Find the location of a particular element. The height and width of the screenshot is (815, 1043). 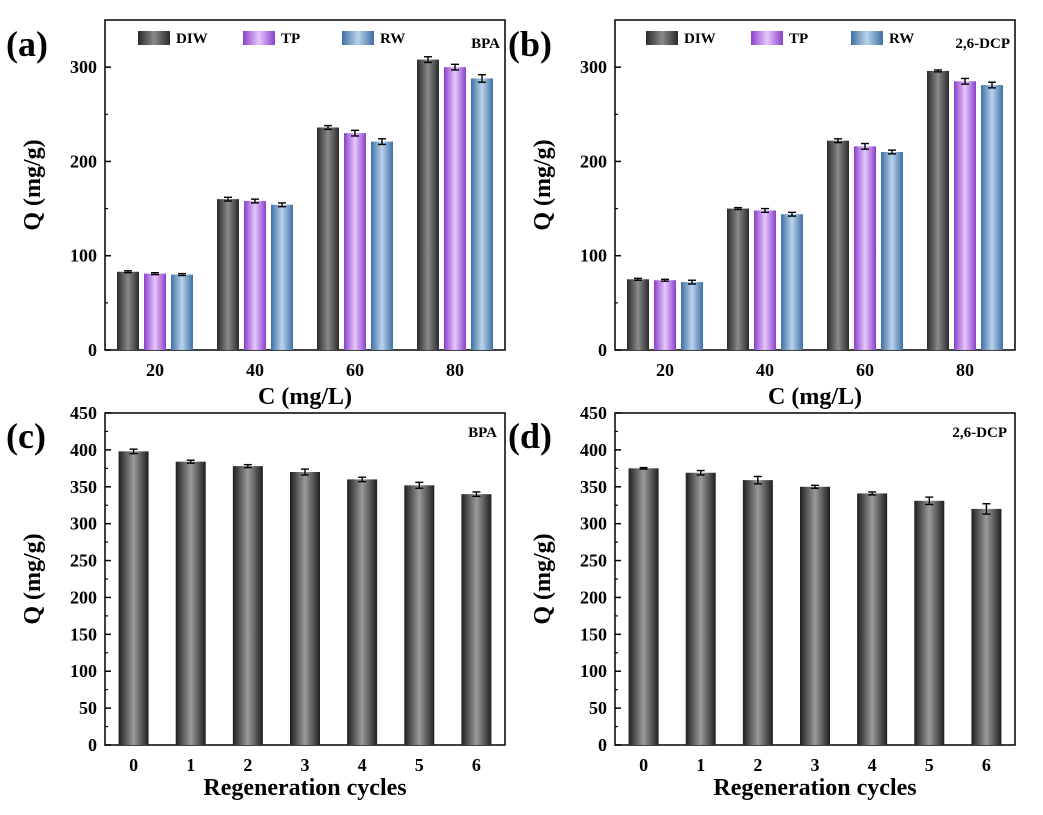

x-axis-title: Regeneration cycles is located at coordinates (814, 788).